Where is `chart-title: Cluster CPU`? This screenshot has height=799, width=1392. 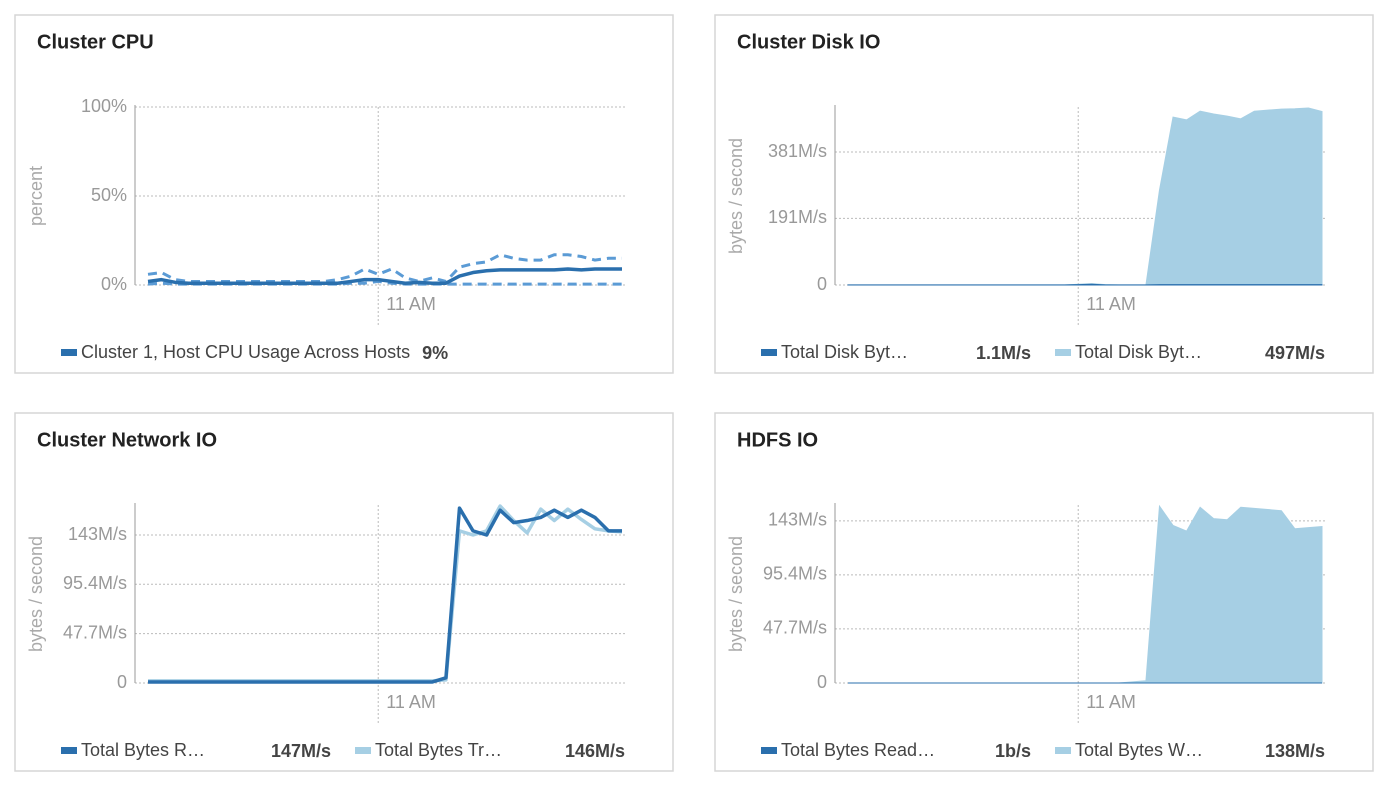 chart-title: Cluster CPU is located at coordinates (95, 42).